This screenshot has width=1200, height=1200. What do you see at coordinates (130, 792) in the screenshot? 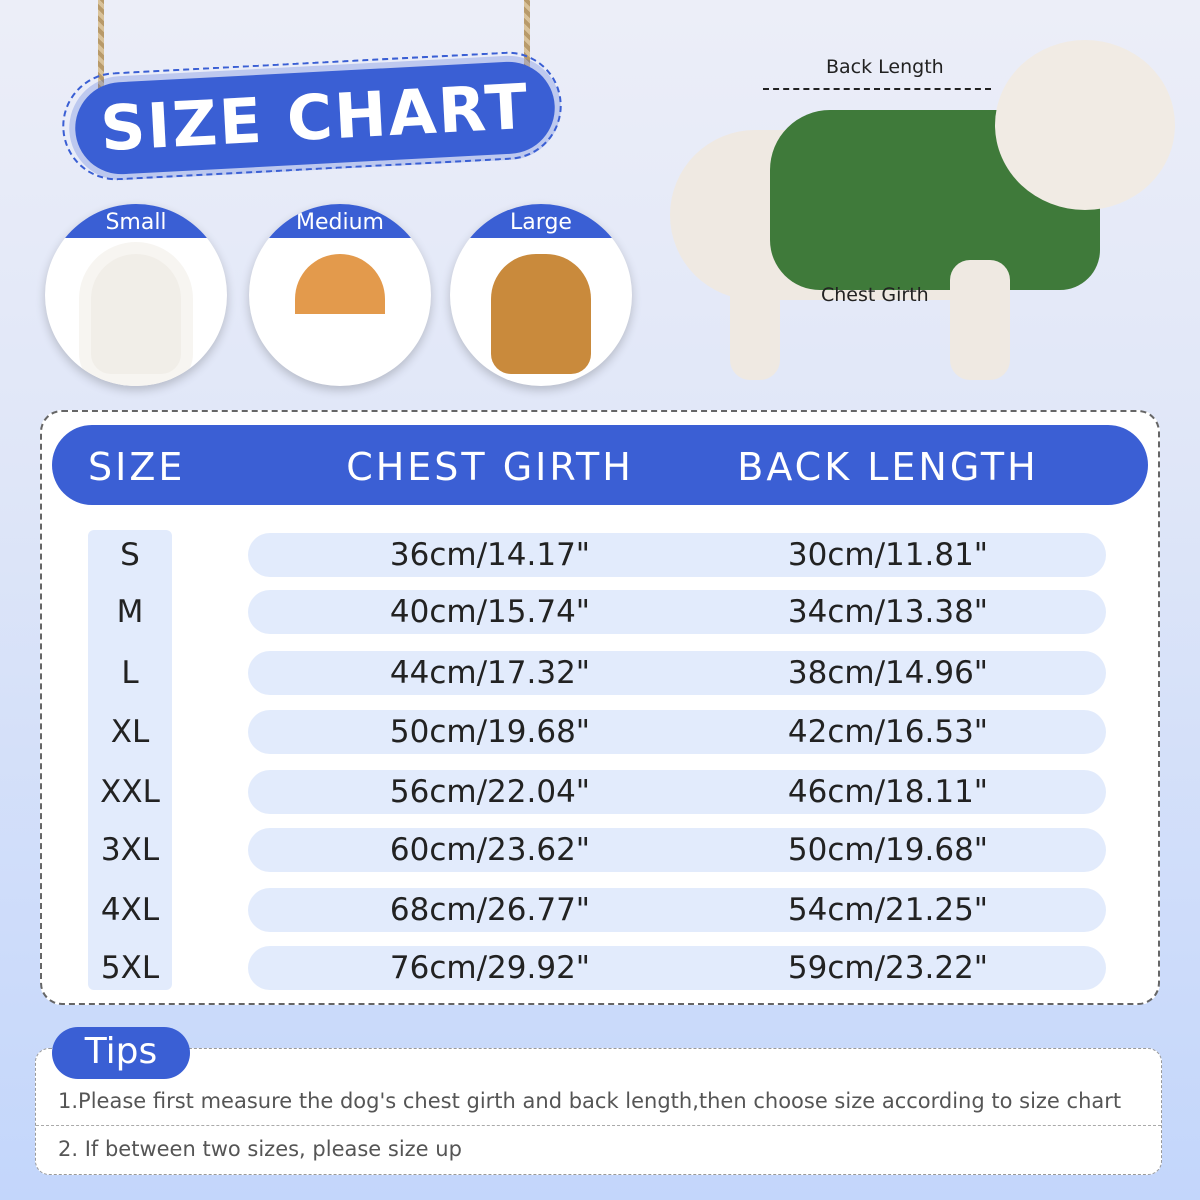
I see `size-cell: XXL` at bounding box center [130, 792].